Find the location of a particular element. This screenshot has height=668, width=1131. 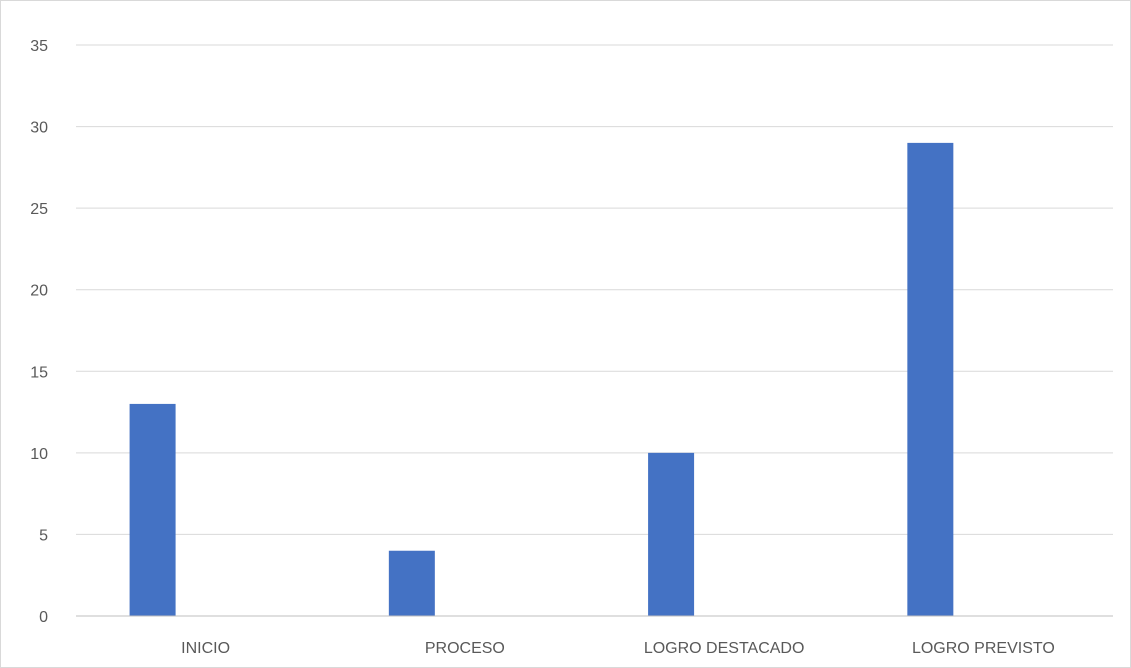

bar-logro-destacado is located at coordinates (671, 534).